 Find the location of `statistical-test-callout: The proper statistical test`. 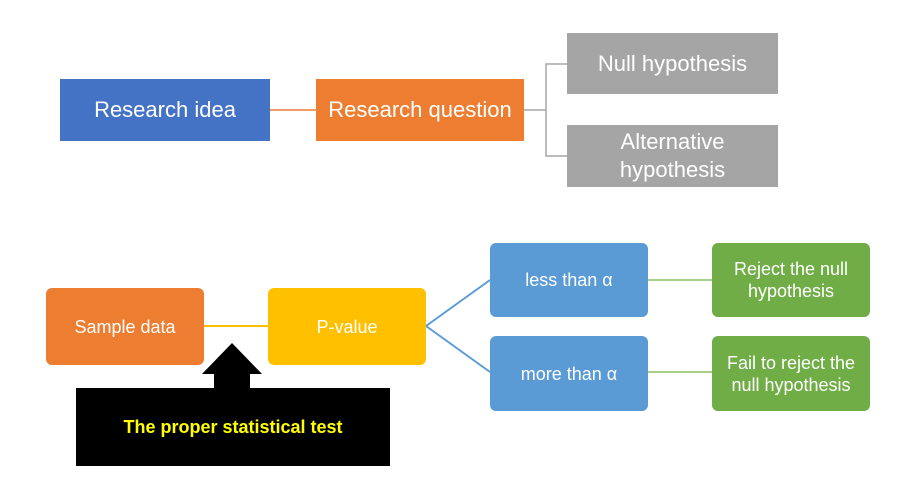

statistical-test-callout: The proper statistical test is located at coordinates (233, 427).